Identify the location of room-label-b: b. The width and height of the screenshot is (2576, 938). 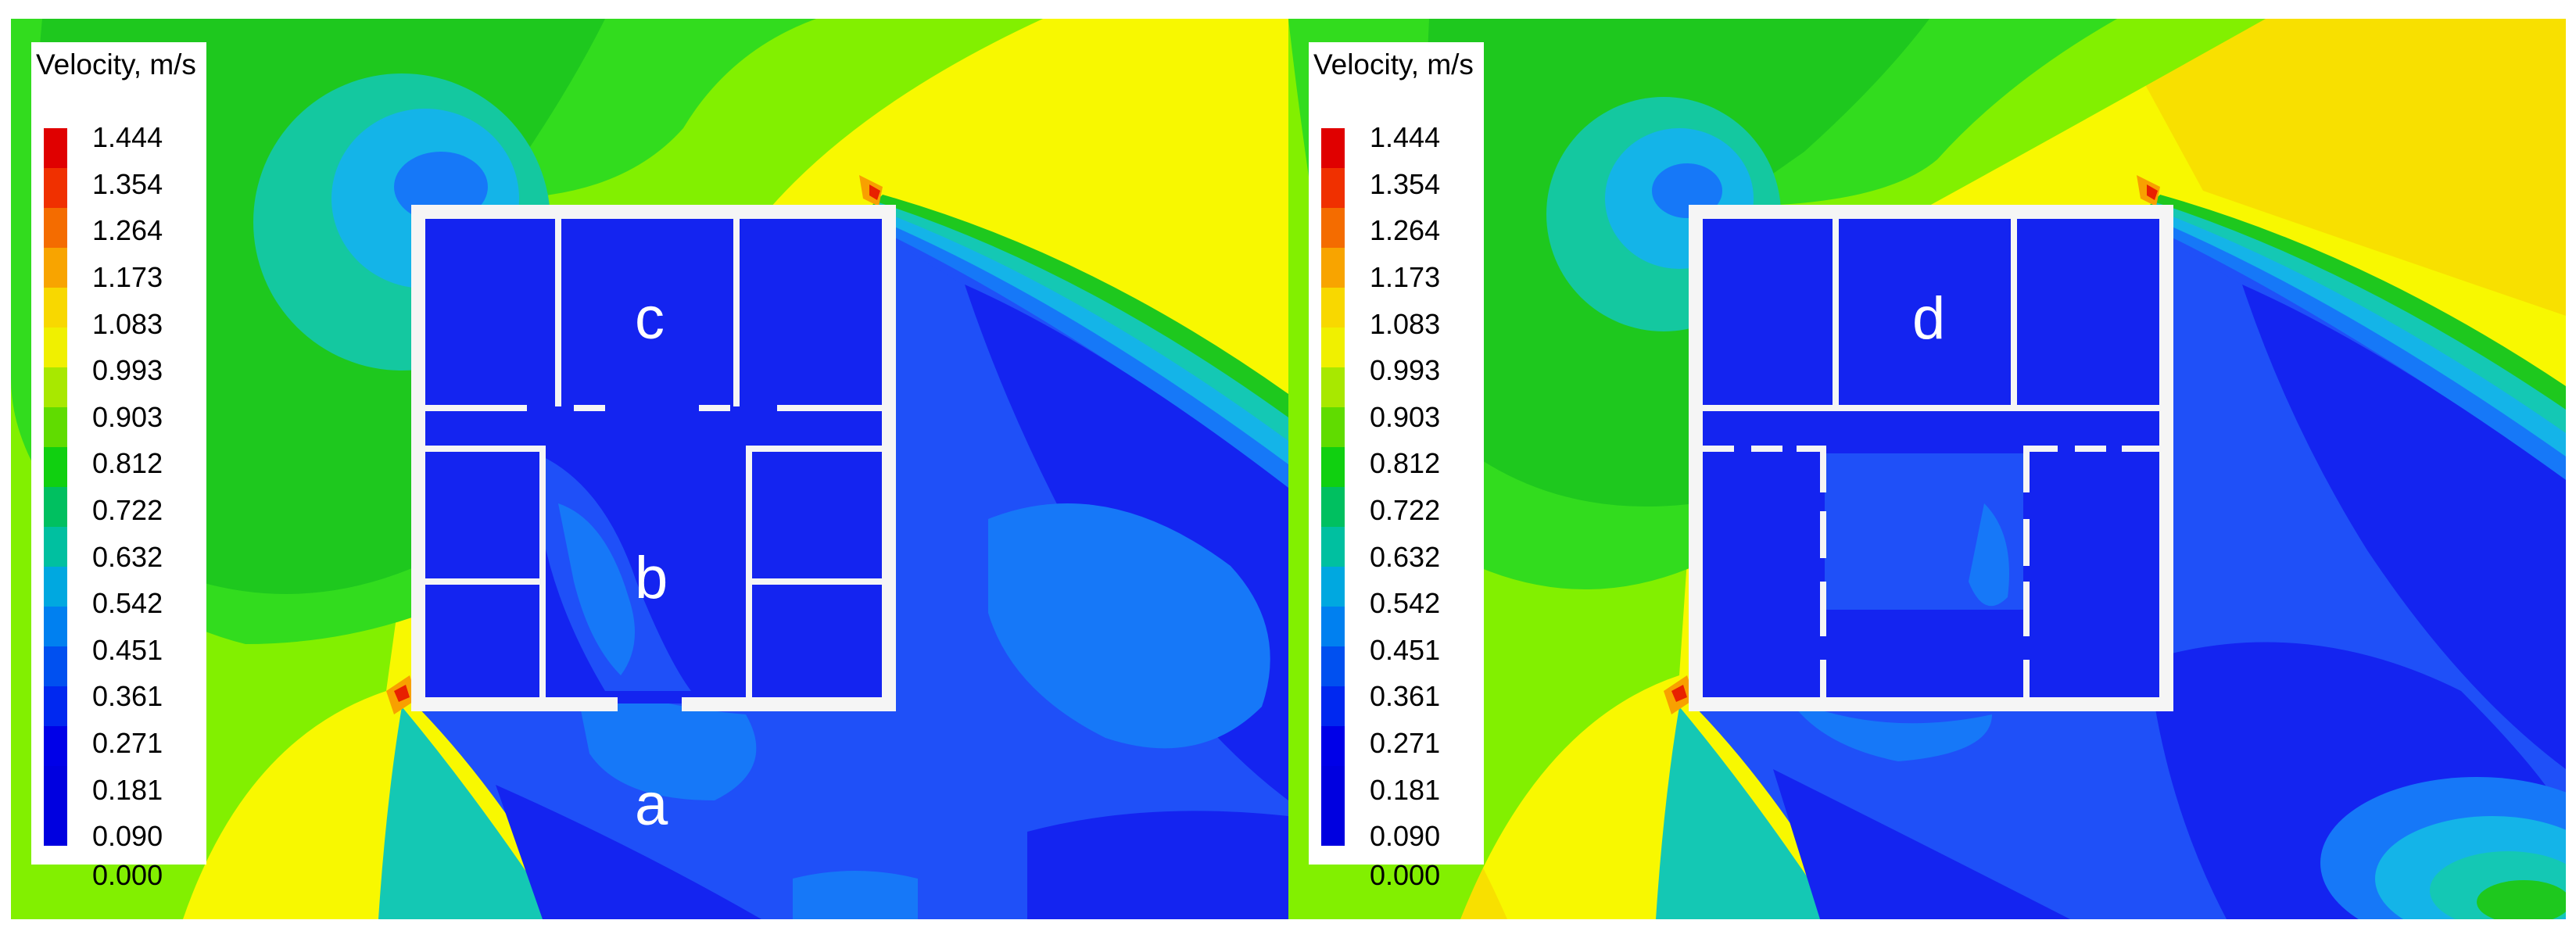
(651, 578).